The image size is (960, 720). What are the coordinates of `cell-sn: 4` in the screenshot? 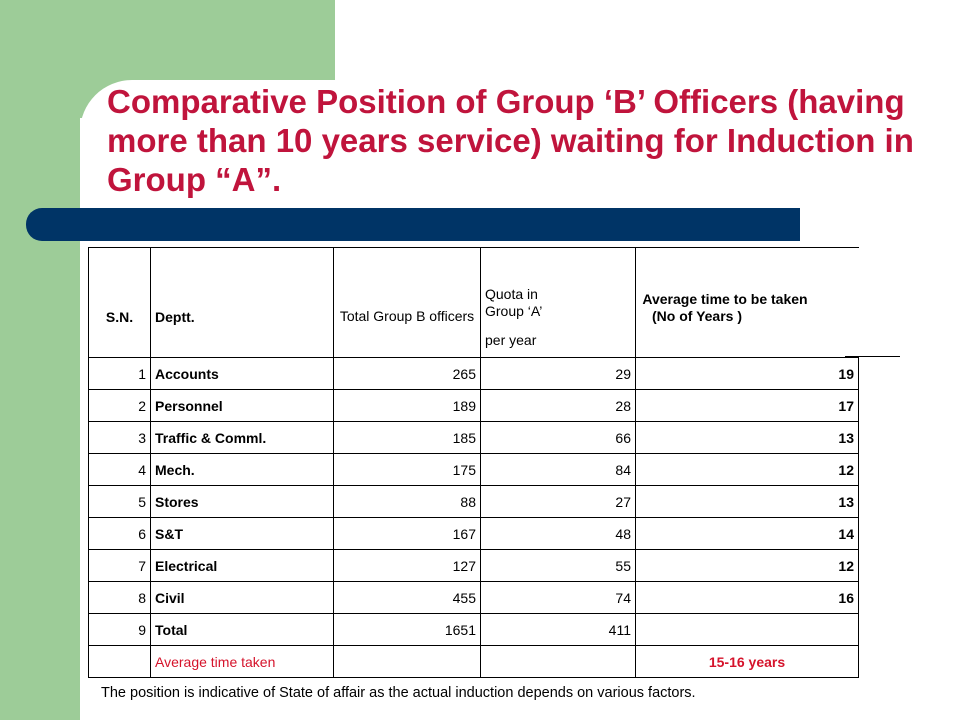 It's located at (119, 469).